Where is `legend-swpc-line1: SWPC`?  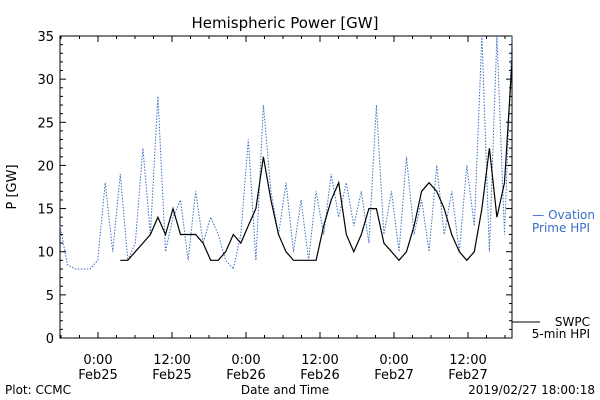 legend-swpc-line1: SWPC is located at coordinates (572, 322).